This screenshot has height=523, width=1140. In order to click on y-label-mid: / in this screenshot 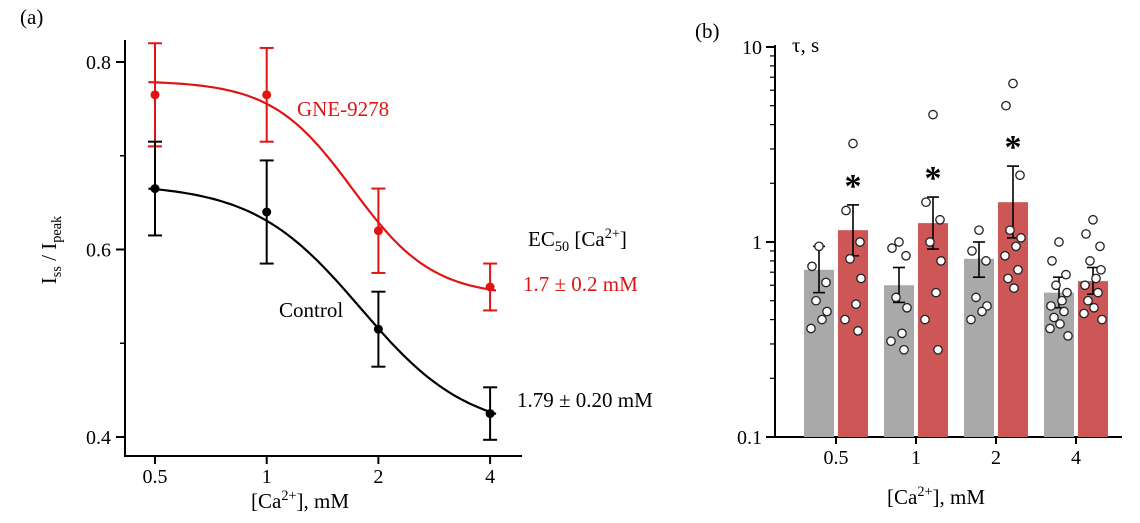, I will do `click(49, 258)`.